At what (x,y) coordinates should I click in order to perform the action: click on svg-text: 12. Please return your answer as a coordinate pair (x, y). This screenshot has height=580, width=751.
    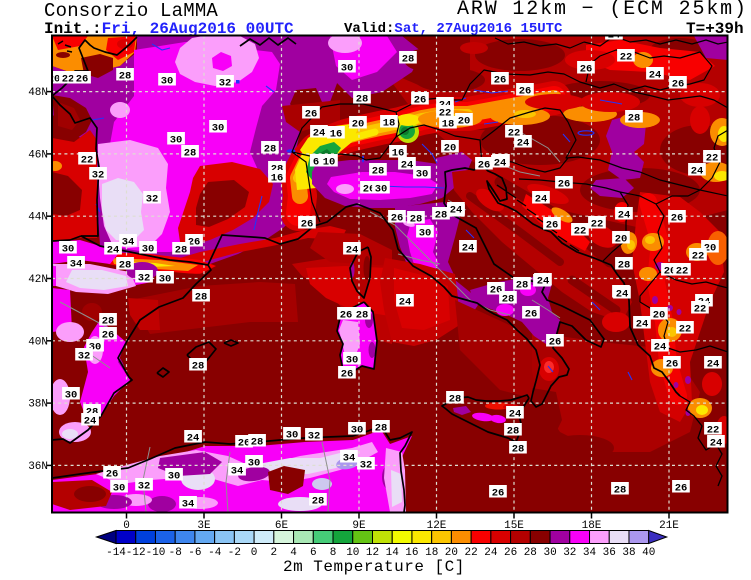
    Looking at the image, I should click on (372, 553).